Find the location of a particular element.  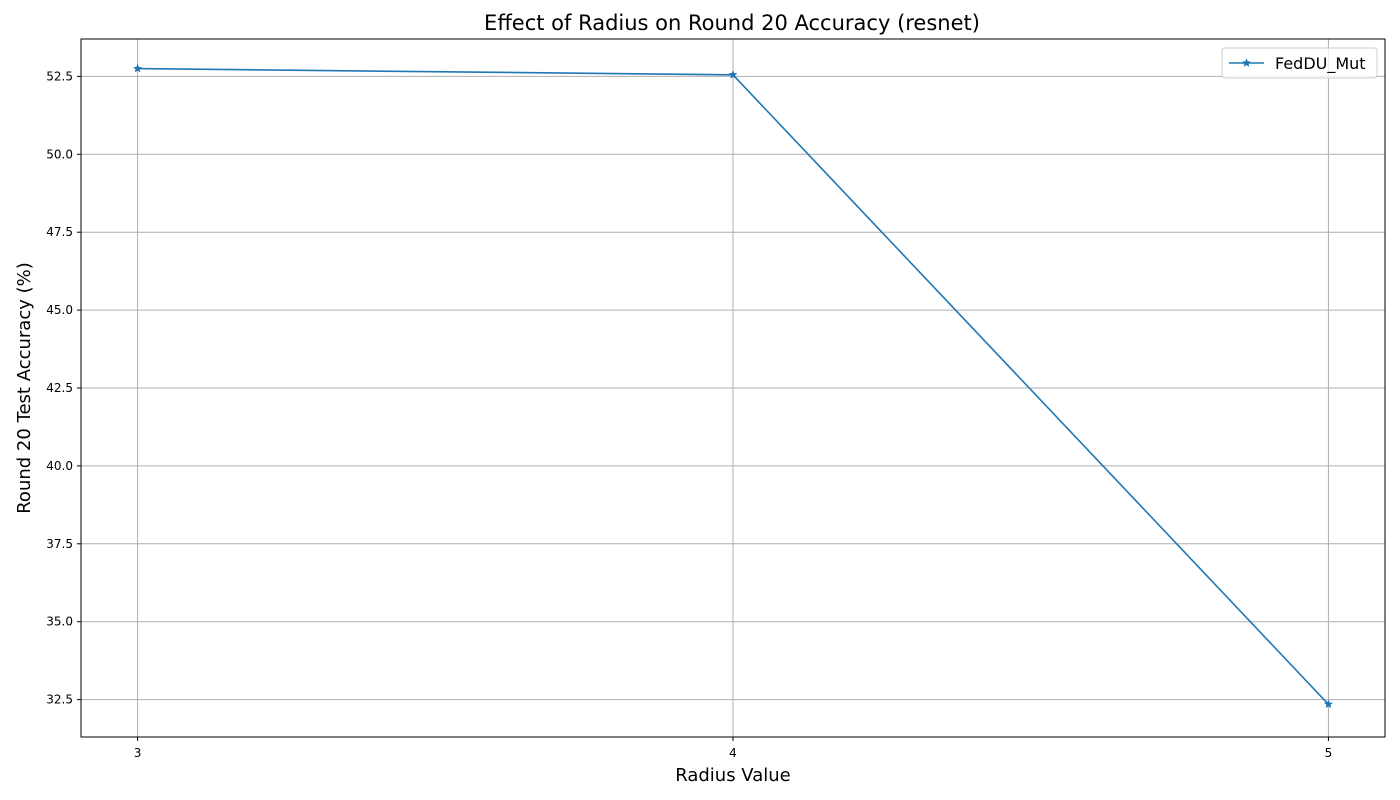

y-tick-label: 45.0 is located at coordinates (59, 310).